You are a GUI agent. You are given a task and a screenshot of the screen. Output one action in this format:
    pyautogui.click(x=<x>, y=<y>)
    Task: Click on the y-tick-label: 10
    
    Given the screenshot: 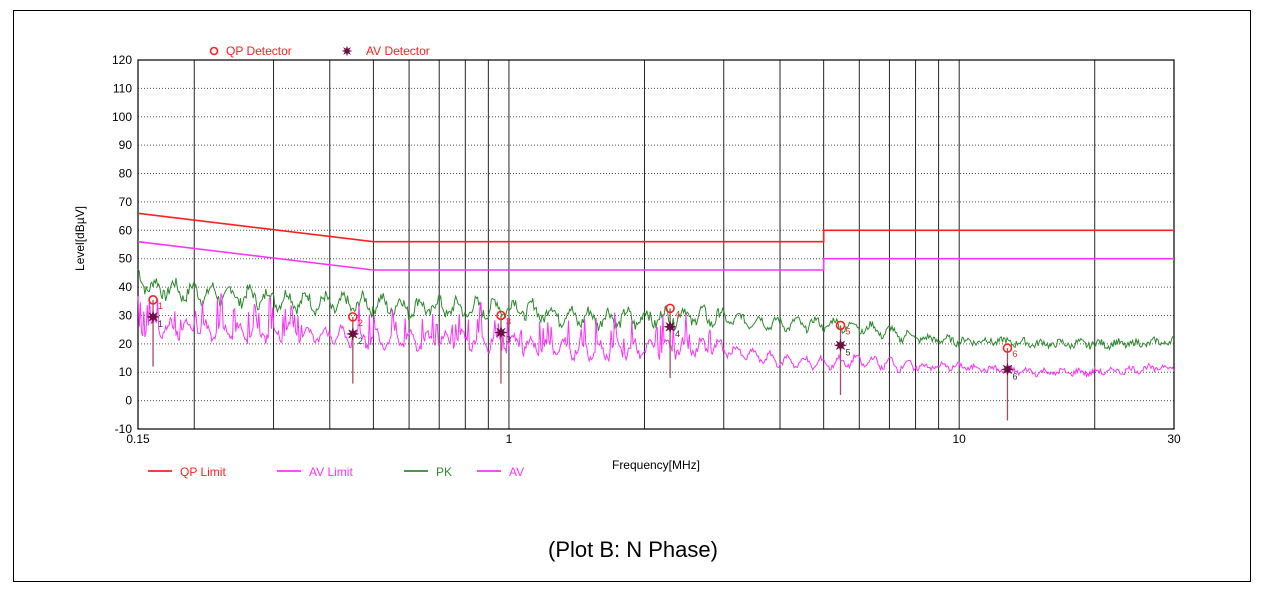 What is the action you would take?
    pyautogui.click(x=126, y=372)
    